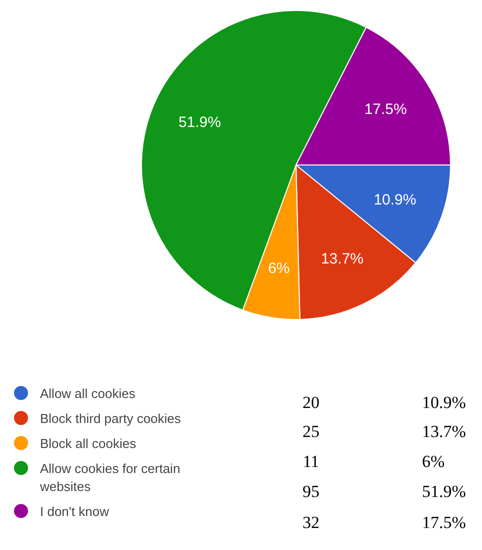  I want to click on text: 13.7%, so click(444, 431).